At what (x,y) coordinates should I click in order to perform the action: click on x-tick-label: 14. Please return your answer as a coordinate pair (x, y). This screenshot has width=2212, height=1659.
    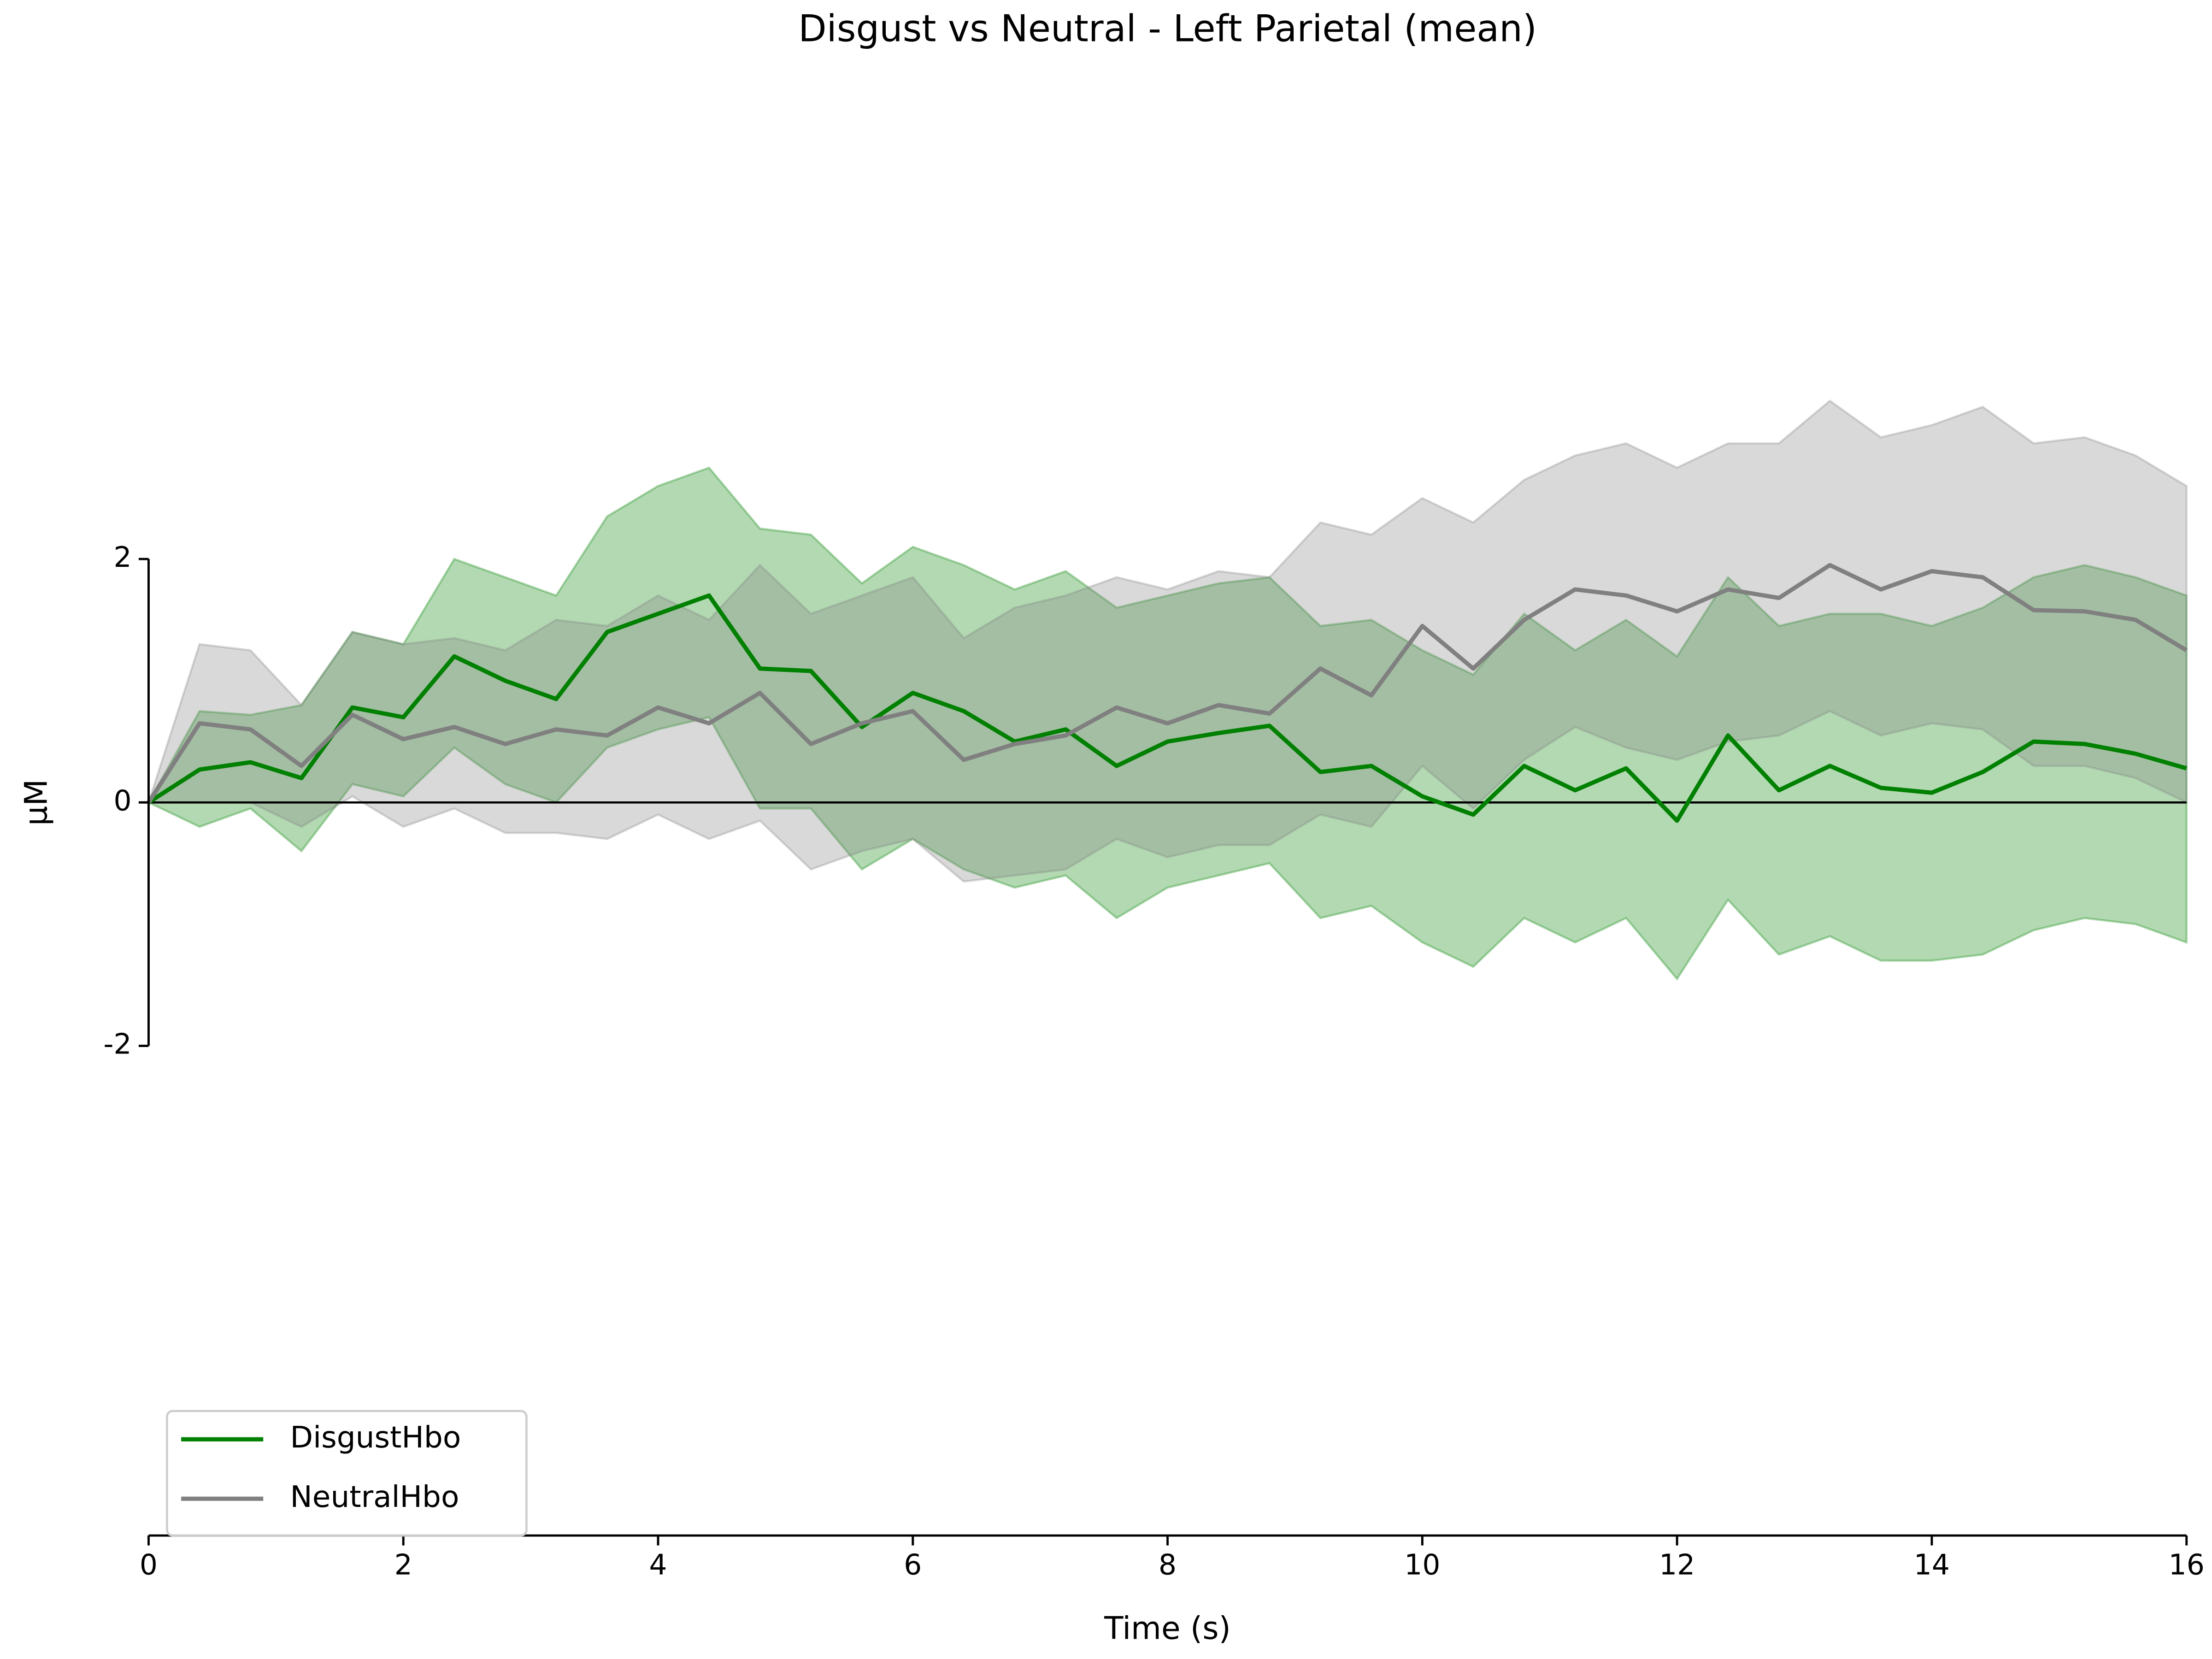
    Looking at the image, I should click on (1932, 1565).